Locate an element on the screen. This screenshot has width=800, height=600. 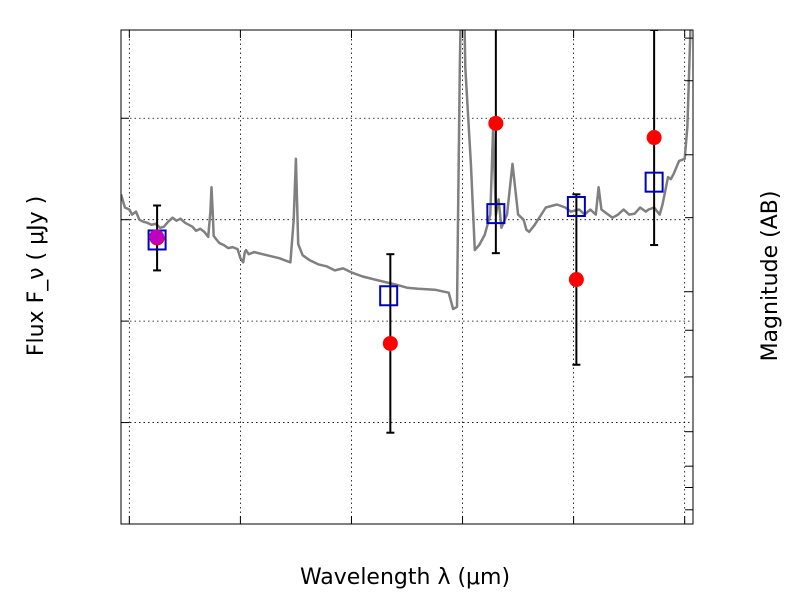
x-axis-label: Wavelength λ (μm) is located at coordinates (405, 577).